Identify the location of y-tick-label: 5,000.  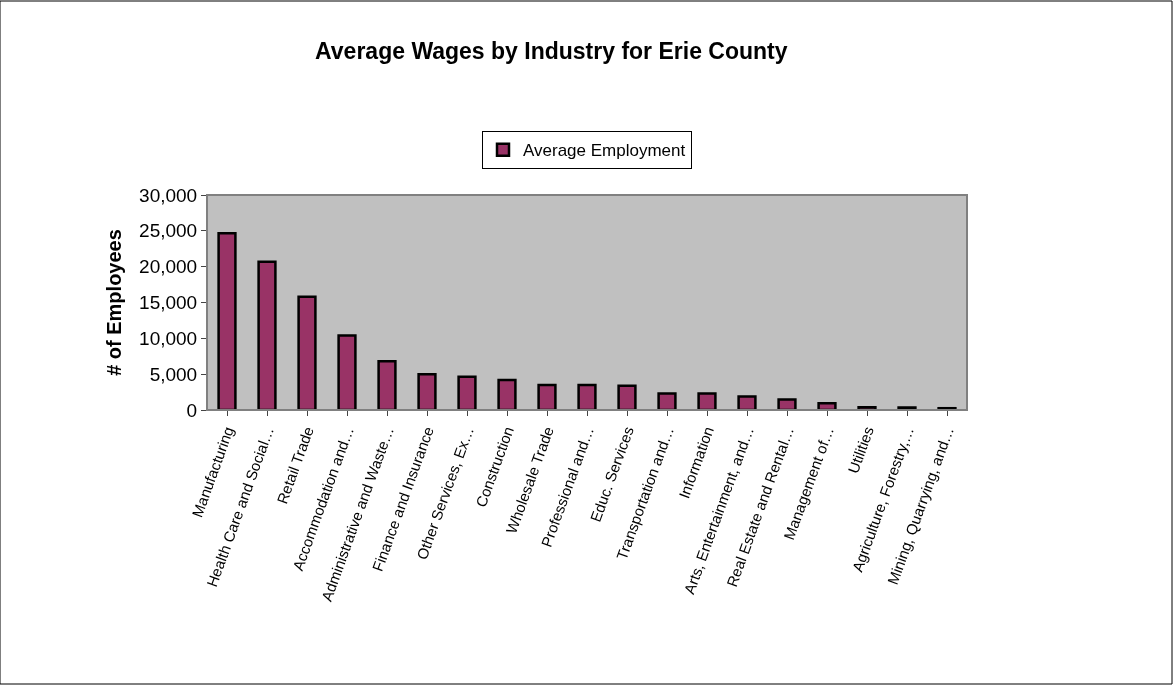
(173, 374).